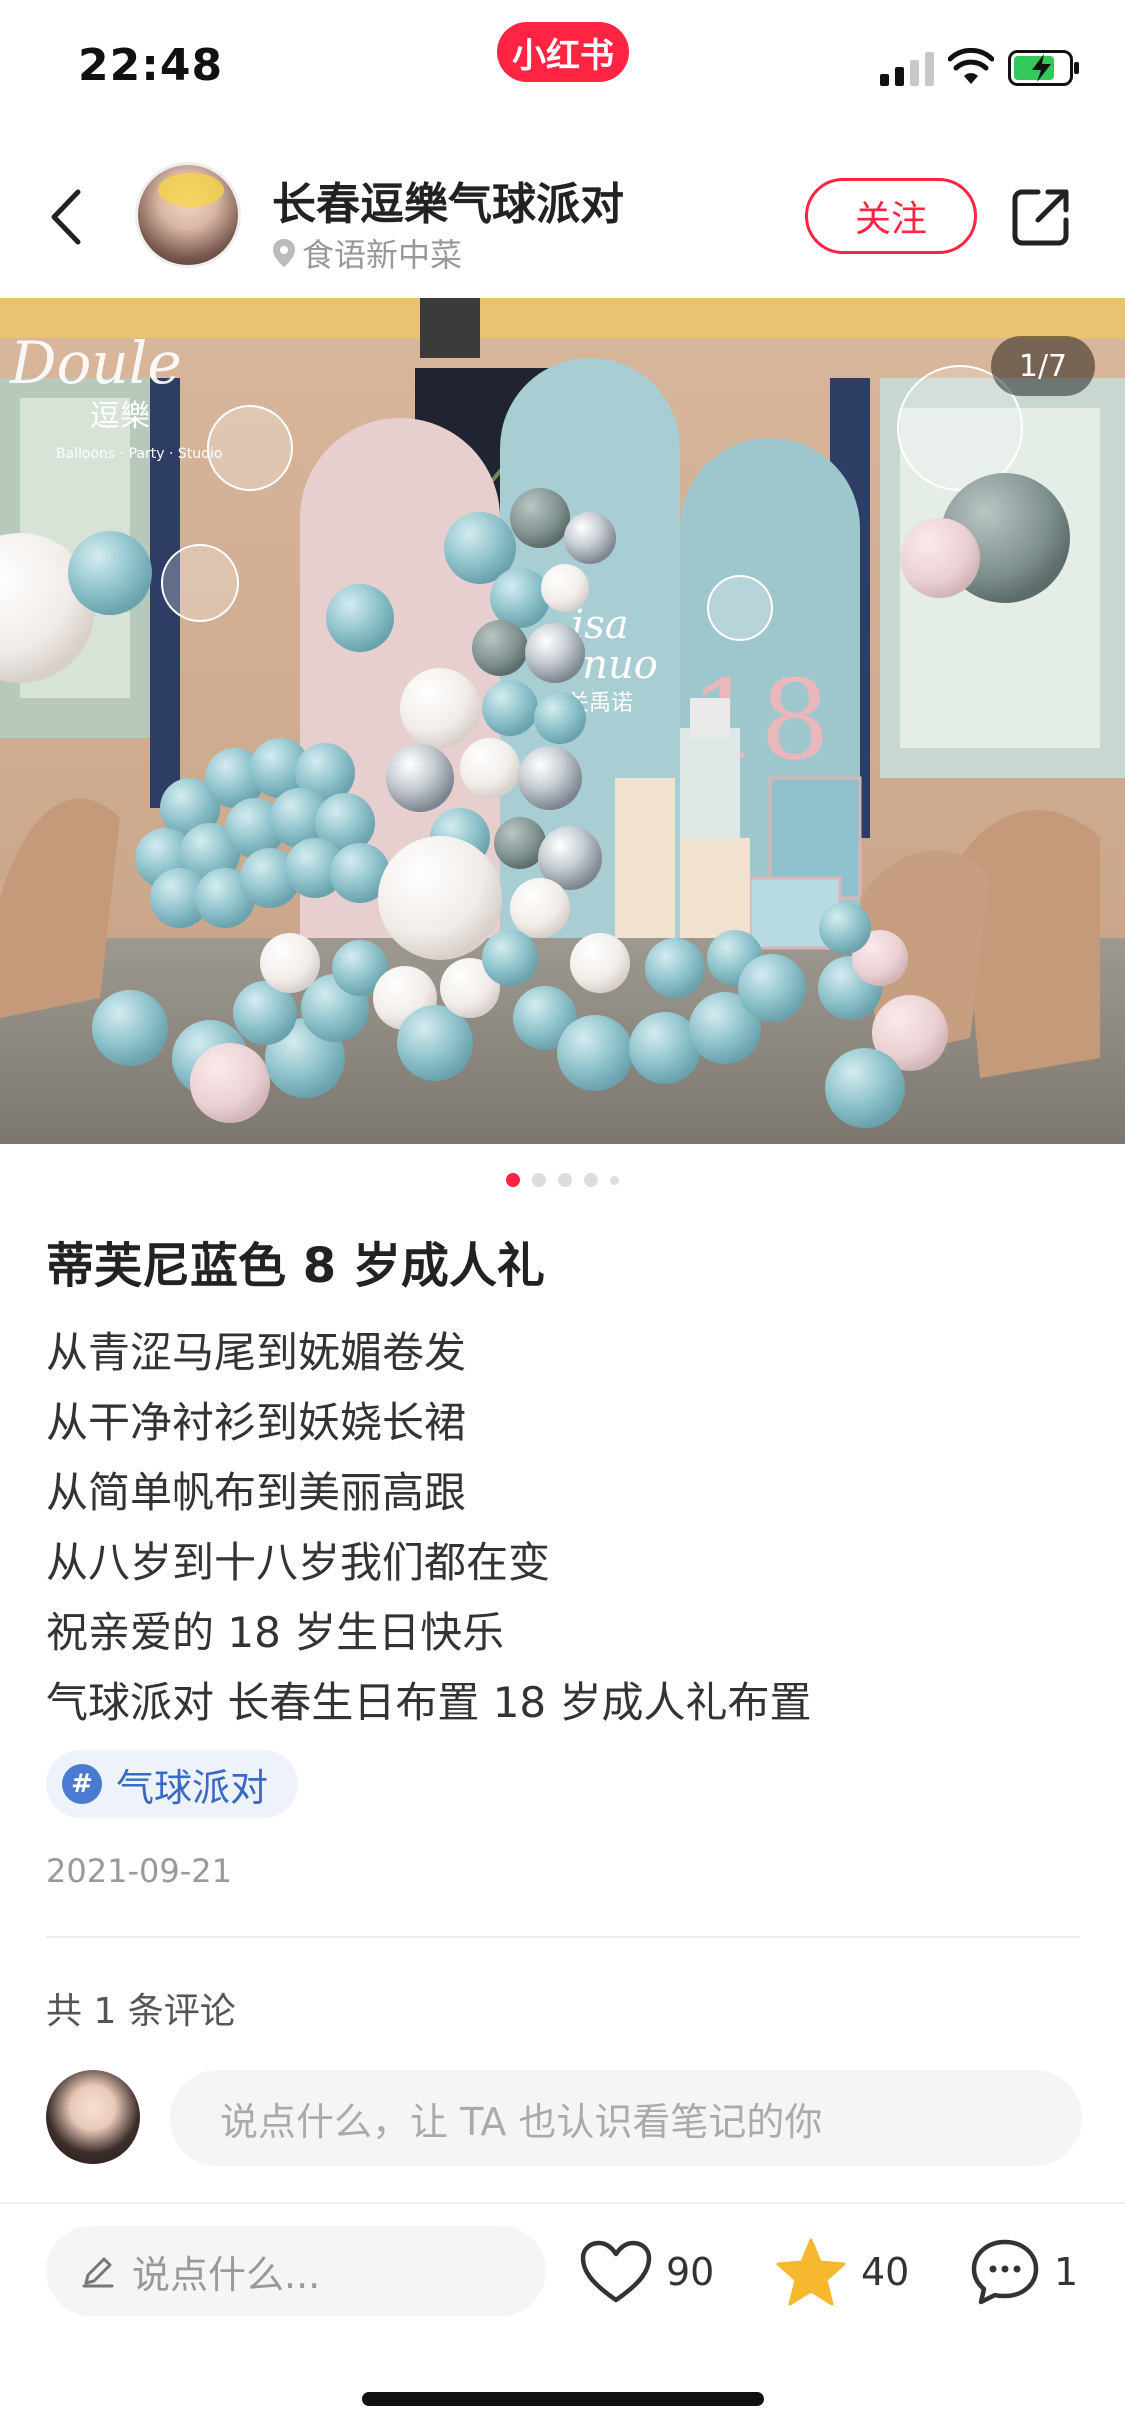 This screenshot has height=2436, width=1125. I want to click on author-name: 长春逗樂气球派对, so click(448, 204).